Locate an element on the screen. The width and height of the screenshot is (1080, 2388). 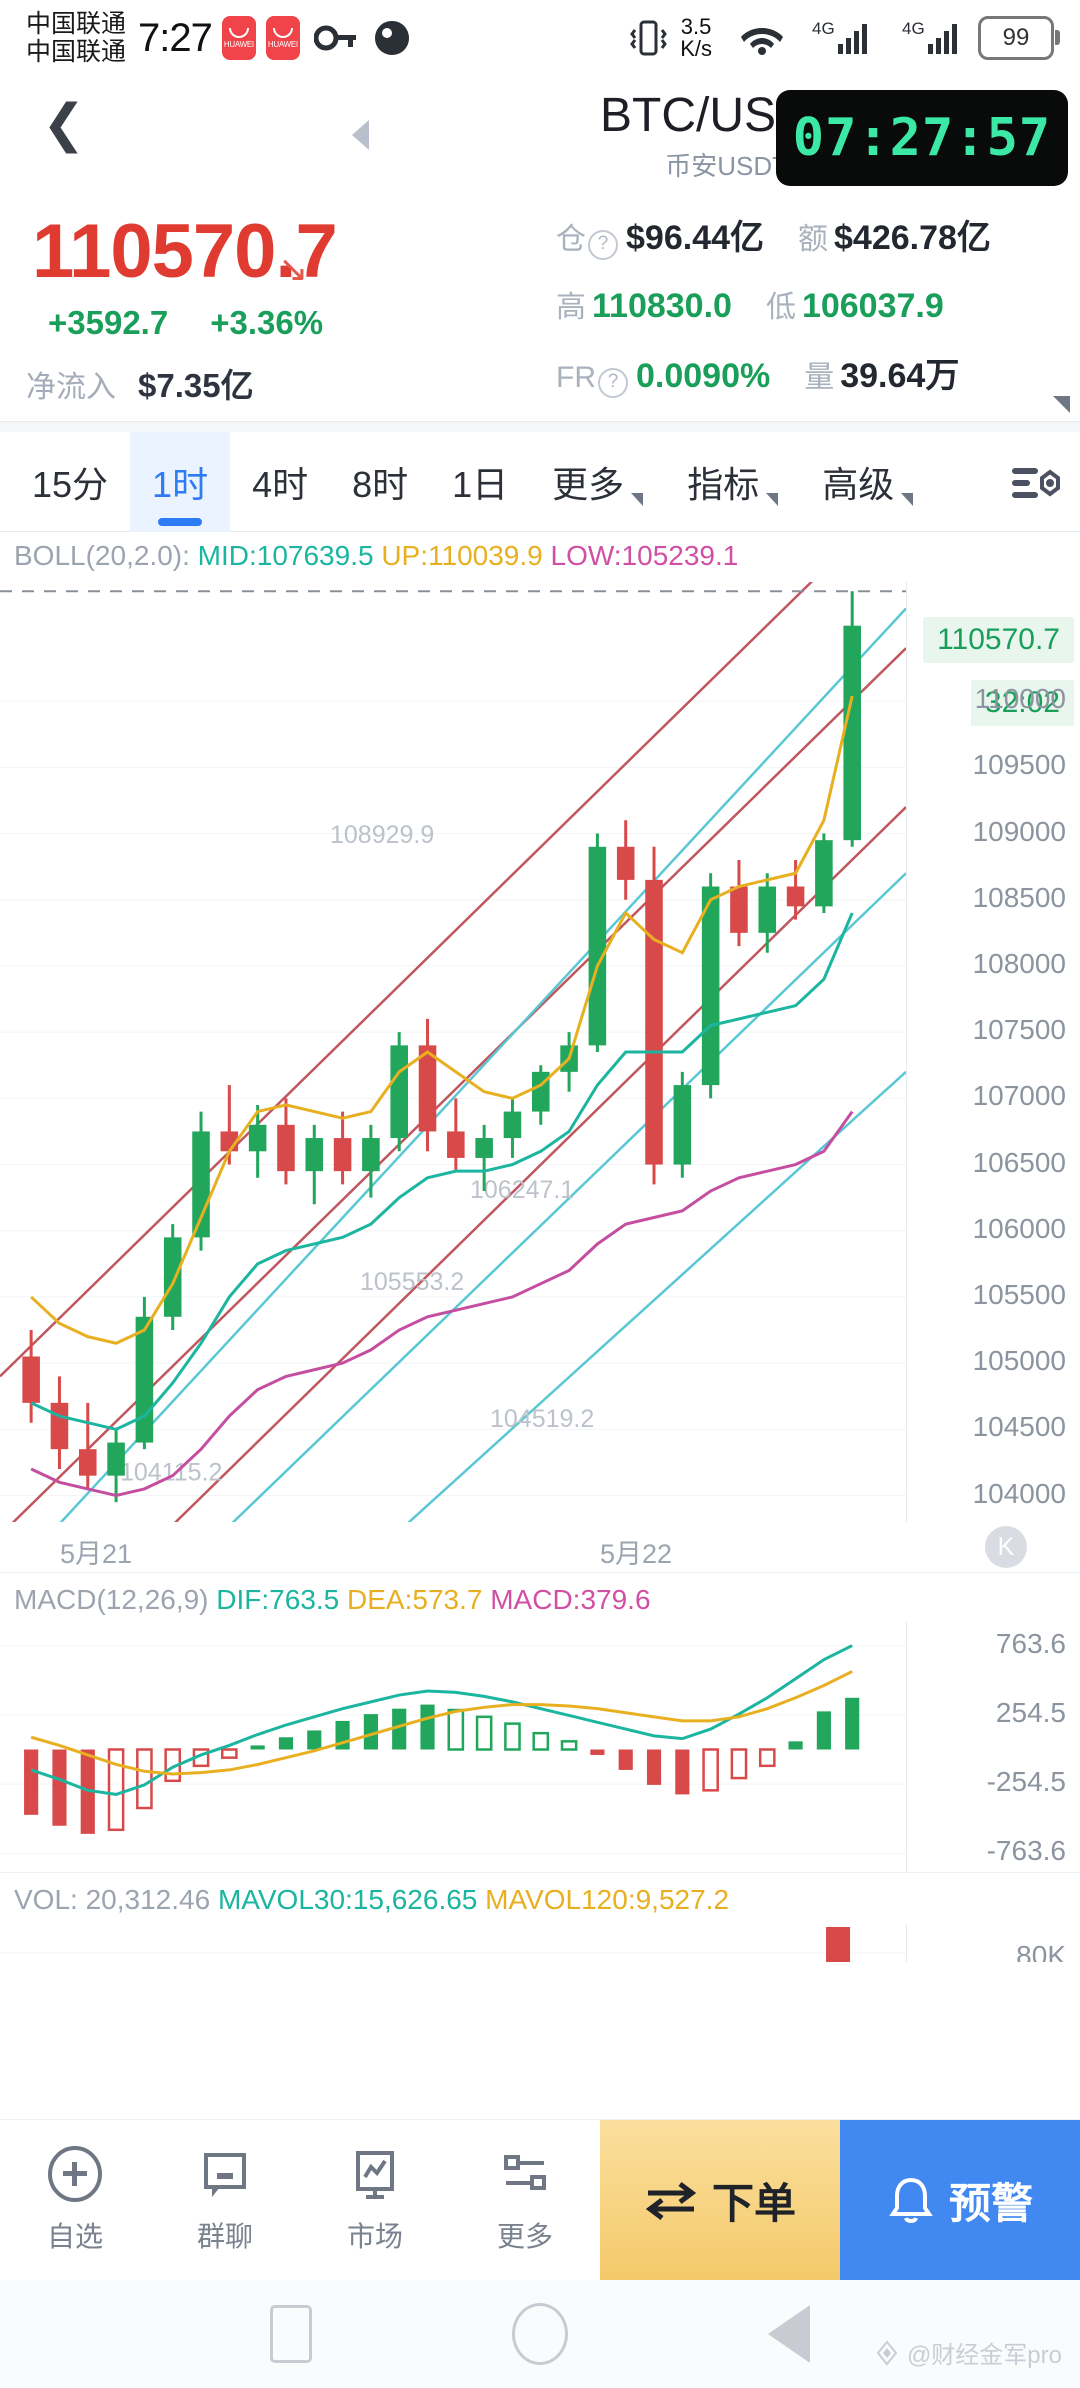
stats-row-funding-volume: FR ? 0.0090% 量 39.64万 is located at coordinates (812, 373).